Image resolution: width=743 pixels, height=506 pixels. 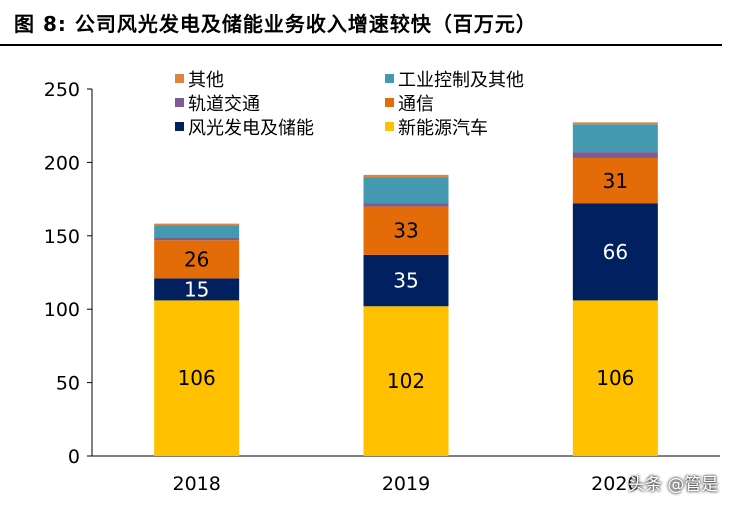 I want to click on data-label: 35, so click(x=405, y=281).